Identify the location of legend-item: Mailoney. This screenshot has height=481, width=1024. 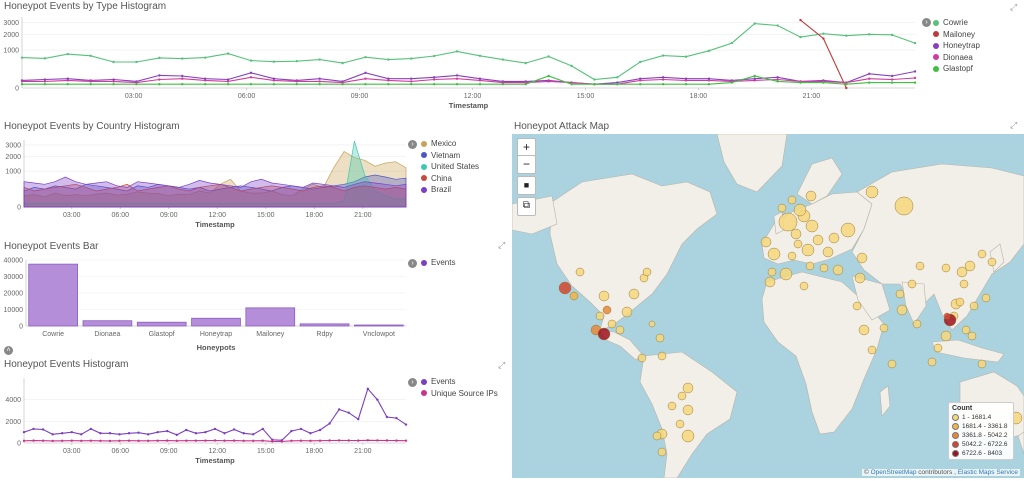
(956, 35).